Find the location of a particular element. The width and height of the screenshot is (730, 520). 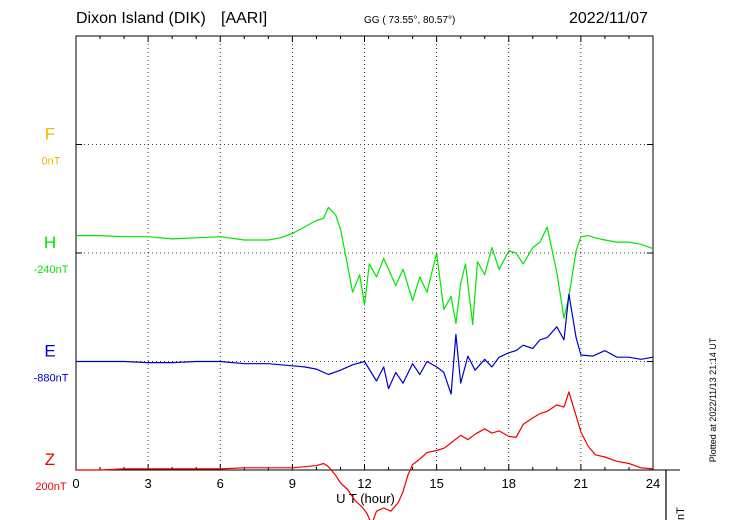

x-tick-label: 21 is located at coordinates (581, 483).